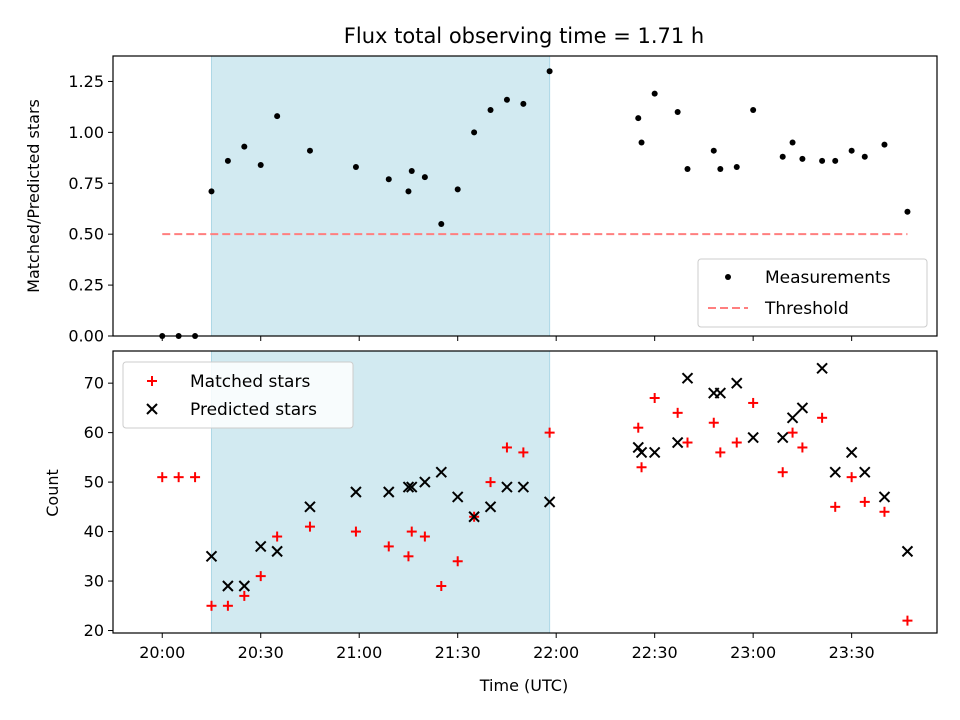 The width and height of the screenshot is (960, 720). What do you see at coordinates (524, 36) in the screenshot?
I see `chart-title: Flux total observing time = 1.71 h` at bounding box center [524, 36].